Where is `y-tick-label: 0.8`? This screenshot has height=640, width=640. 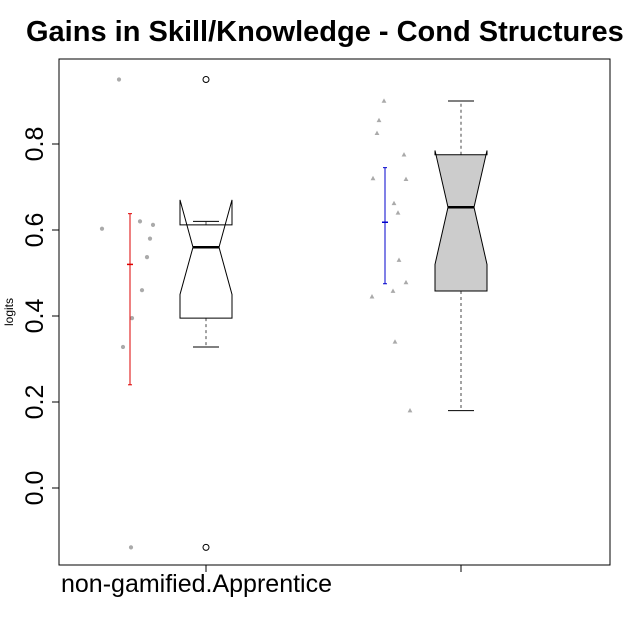
y-tick-label: 0.8 is located at coordinates (35, 144).